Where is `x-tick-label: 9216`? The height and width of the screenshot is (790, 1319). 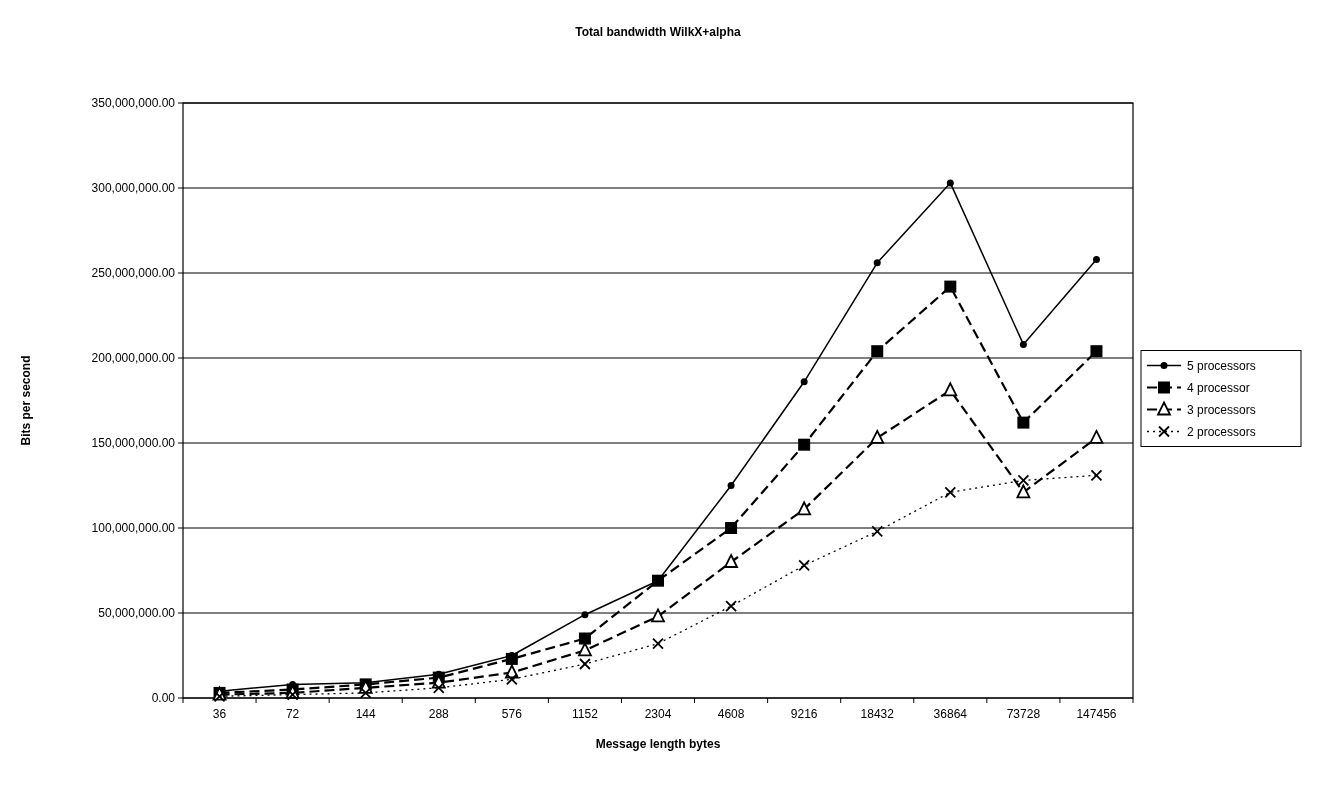
x-tick-label: 9216 is located at coordinates (804, 714).